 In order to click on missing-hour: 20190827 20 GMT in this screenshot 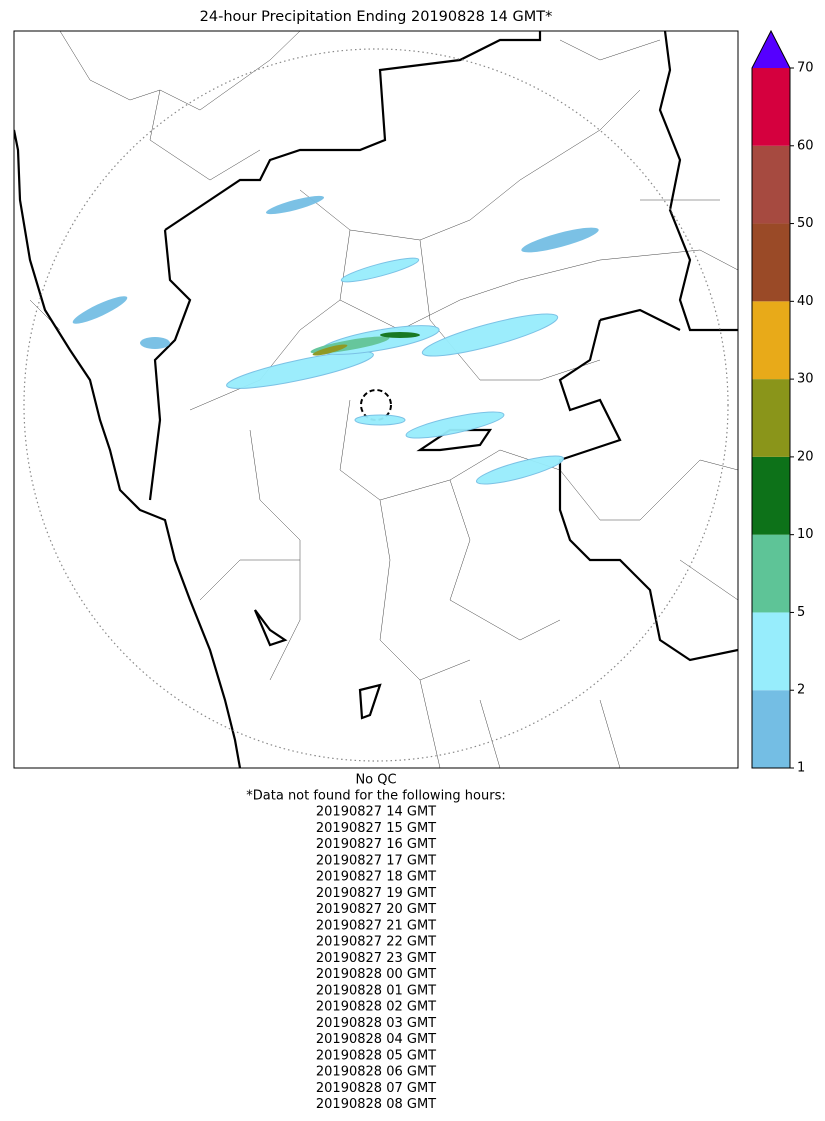, I will do `click(376, 909)`.